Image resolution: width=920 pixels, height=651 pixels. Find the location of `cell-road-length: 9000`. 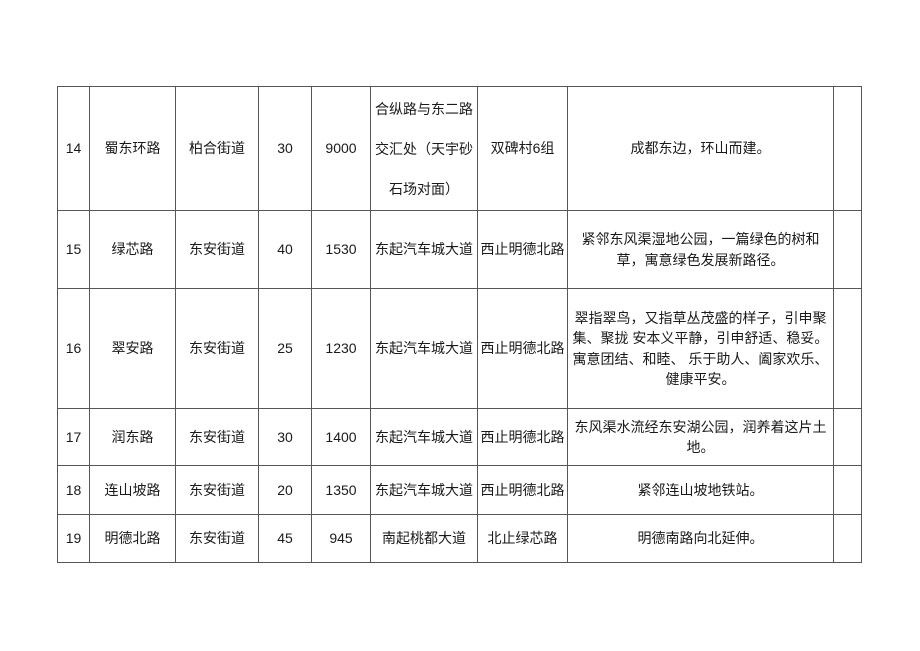

cell-road-length: 9000 is located at coordinates (341, 148).